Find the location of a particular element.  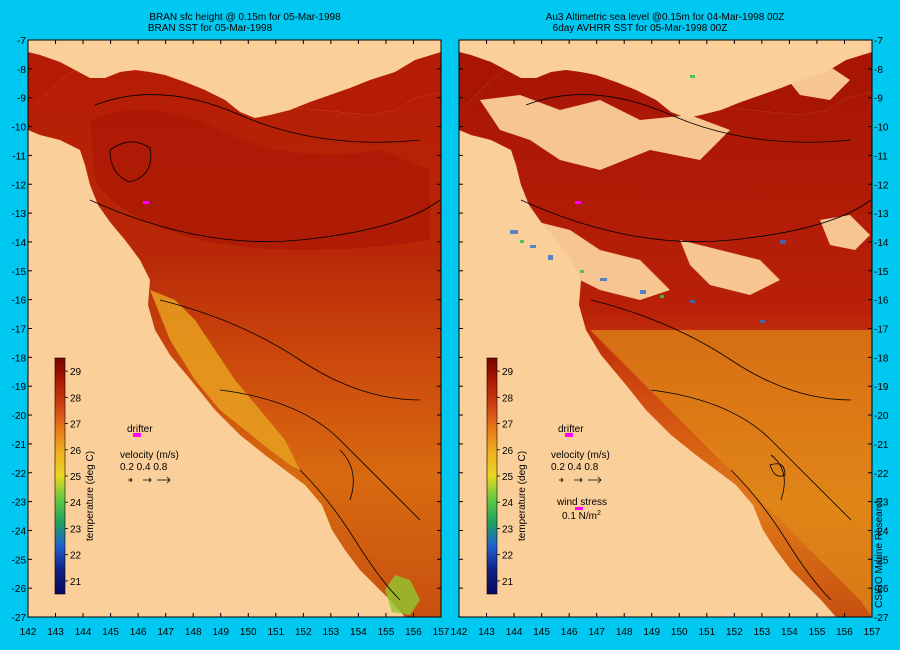

colorbar-ramp is located at coordinates (60, 476).